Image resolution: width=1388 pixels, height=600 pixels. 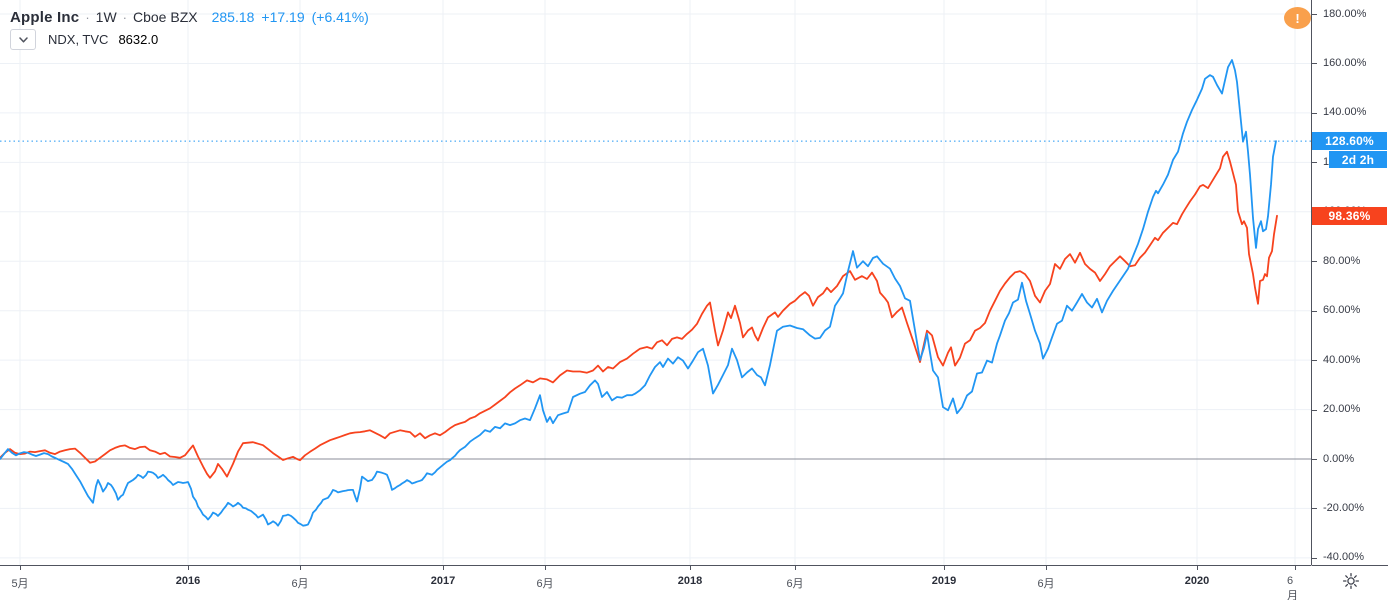 I want to click on time-axis-label: 5月, so click(x=20, y=584).